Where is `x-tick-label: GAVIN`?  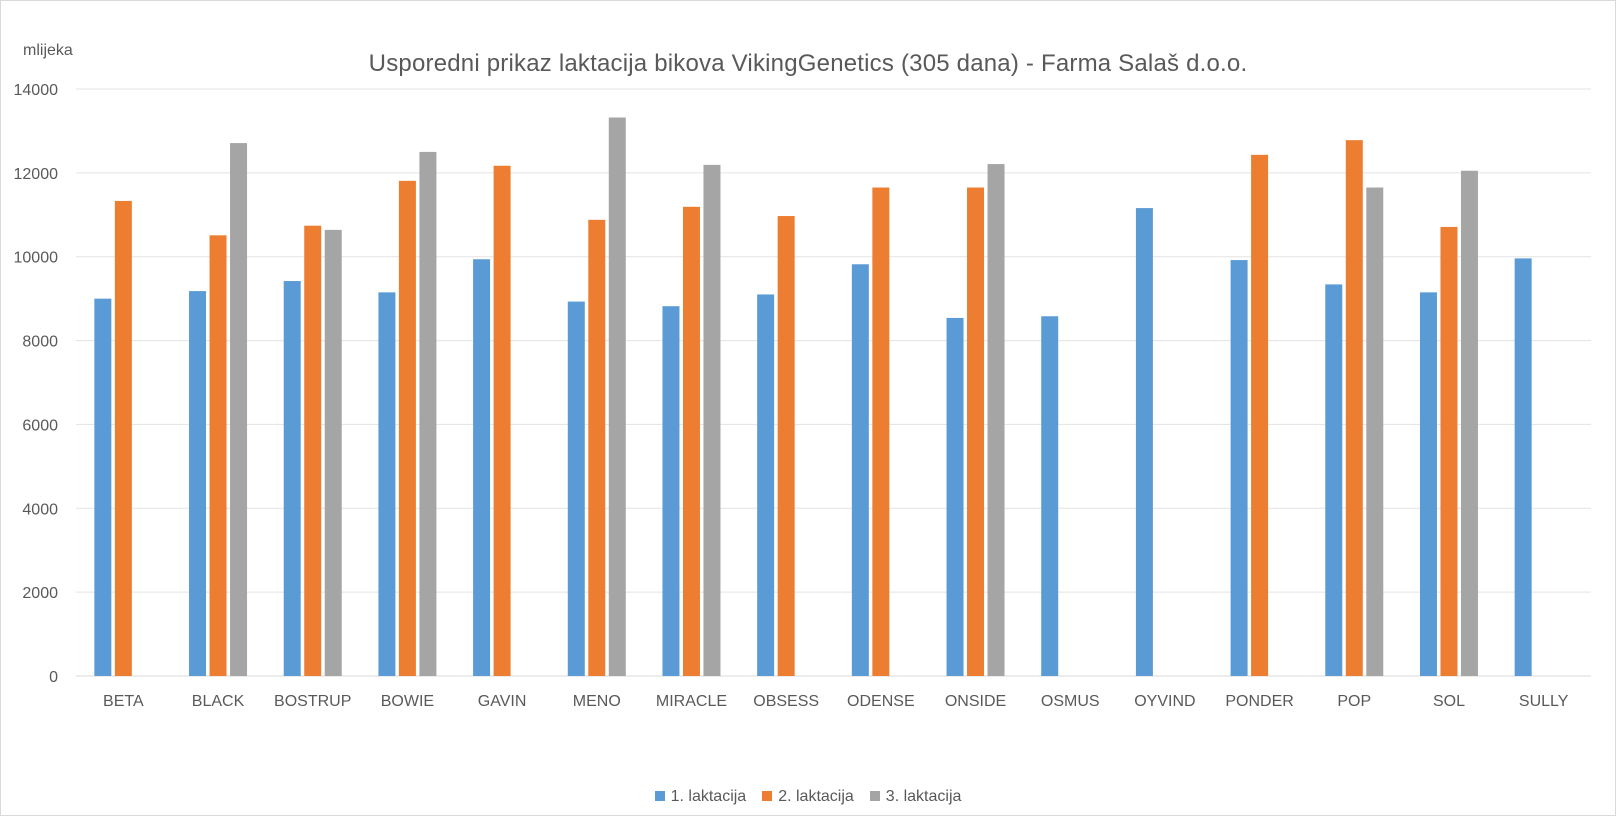
x-tick-label: GAVIN is located at coordinates (502, 701).